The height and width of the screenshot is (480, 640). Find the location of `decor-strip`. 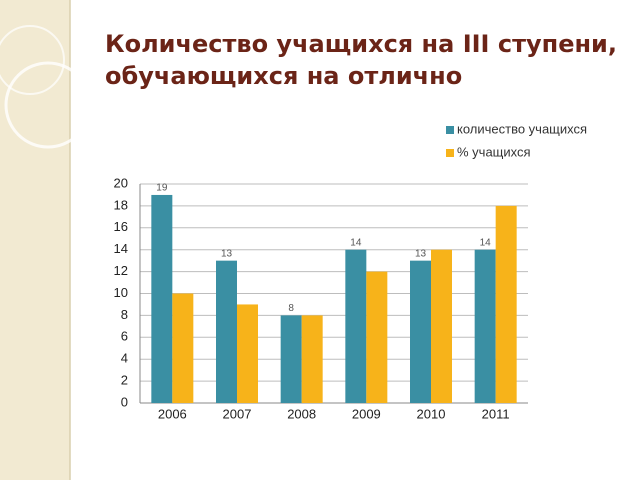

decor-strip is located at coordinates (35, 240).